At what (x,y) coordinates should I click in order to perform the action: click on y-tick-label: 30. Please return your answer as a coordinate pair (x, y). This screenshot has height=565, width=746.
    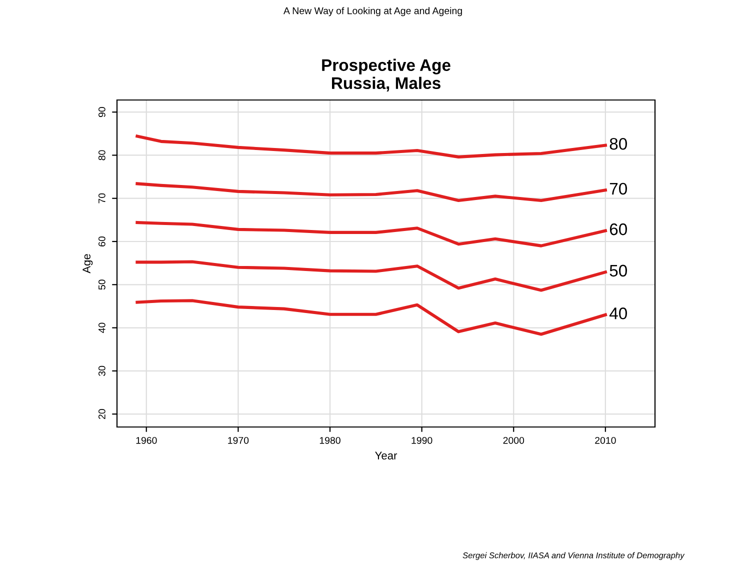
    Looking at the image, I should click on (102, 371).